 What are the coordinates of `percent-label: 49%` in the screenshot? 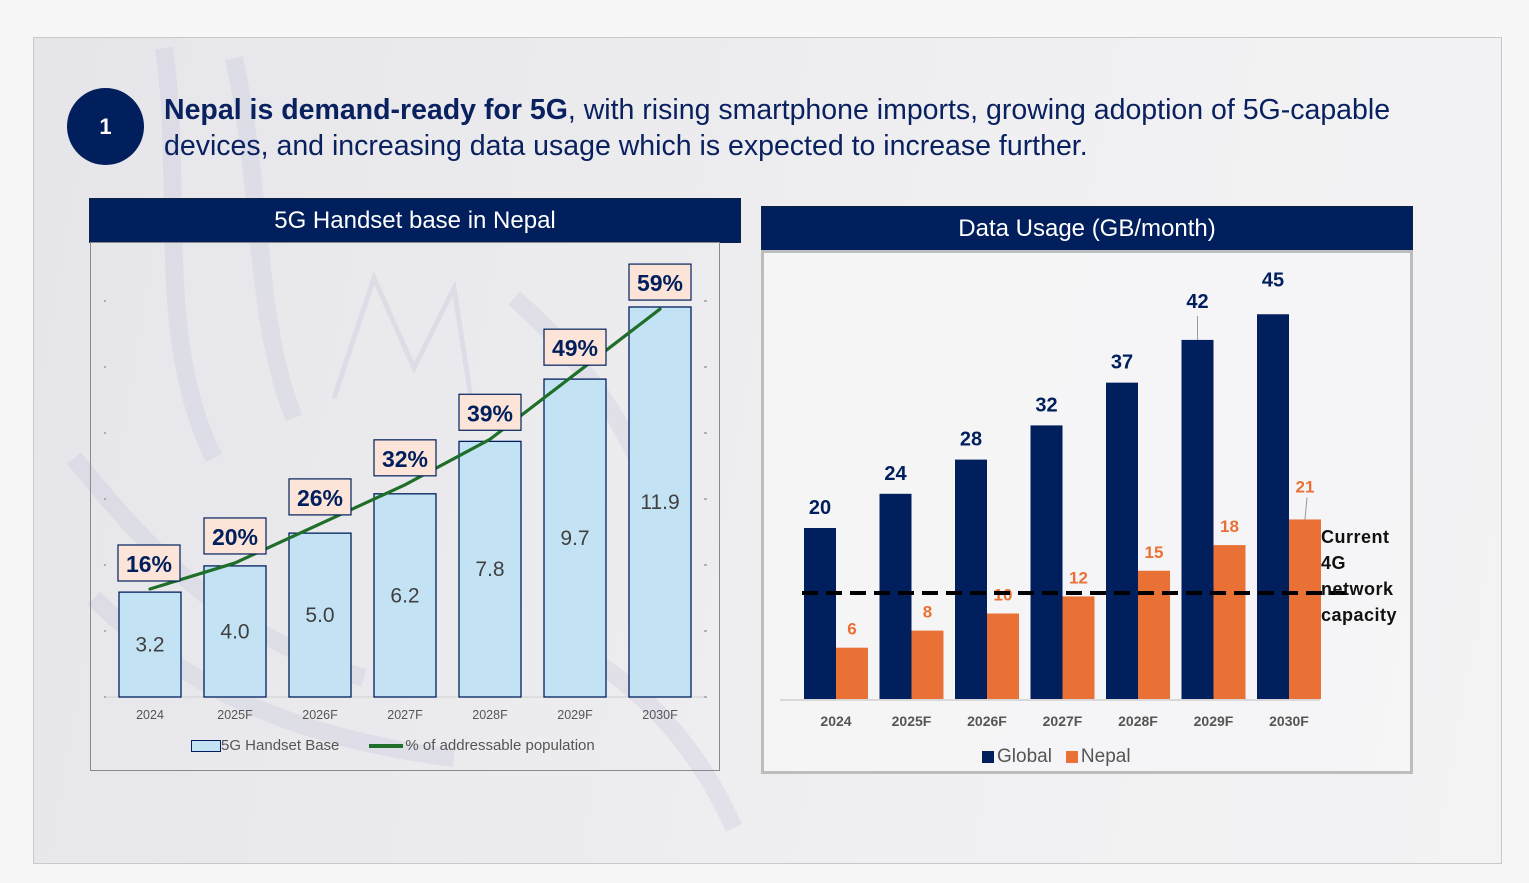 It's located at (575, 348).